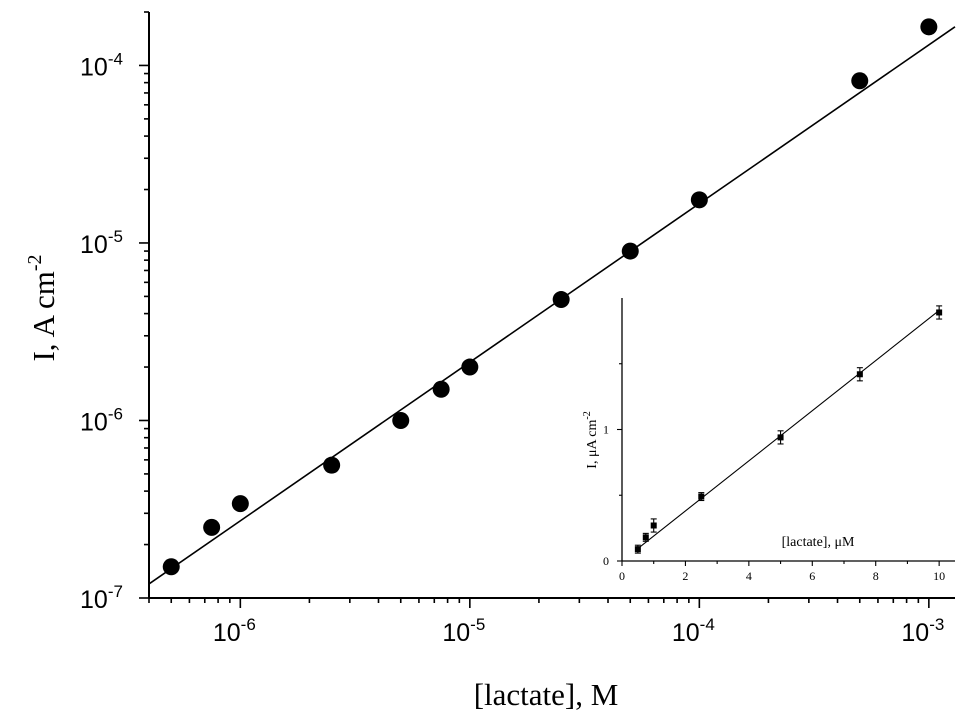 The image size is (980, 728). I want to click on main-x-tick-label: 10⁻⁵, so click(463, 631).